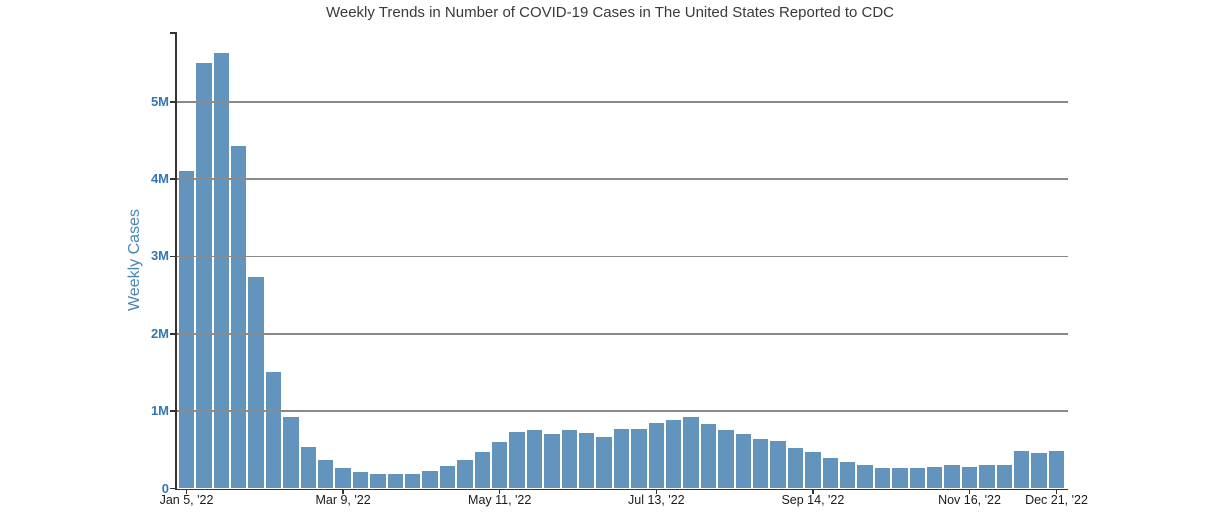  Describe the element at coordinates (159, 256) in the screenshot. I see `y-tick-label-3M: 3M` at that location.